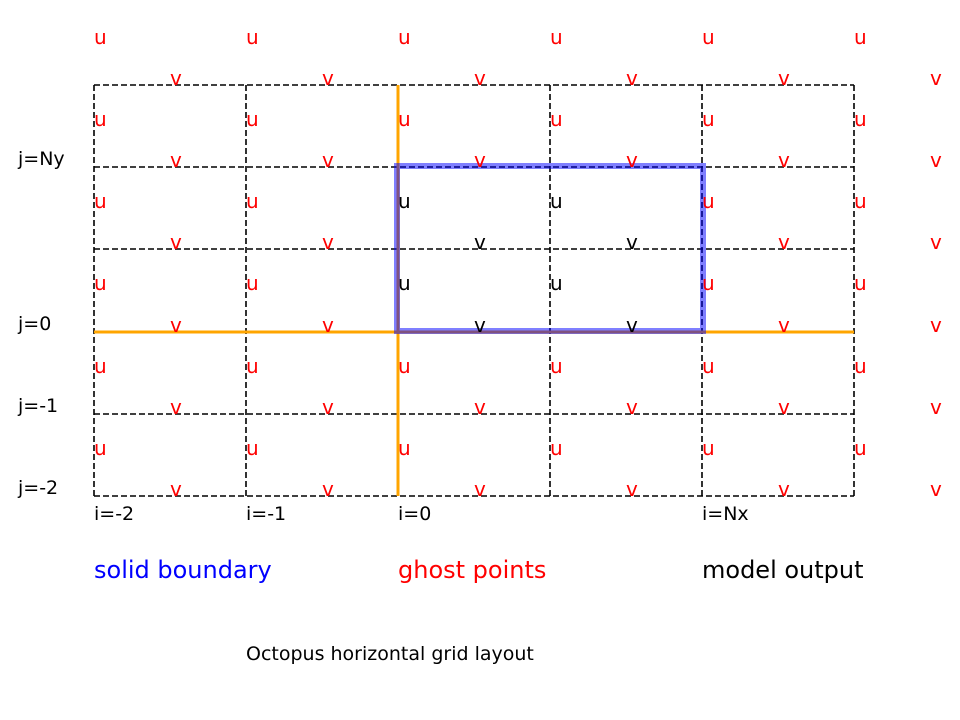 The image size is (960, 720). Describe the element at coordinates (183, 570) in the screenshot. I see `legend-solid-boundary: solid boundary` at that location.